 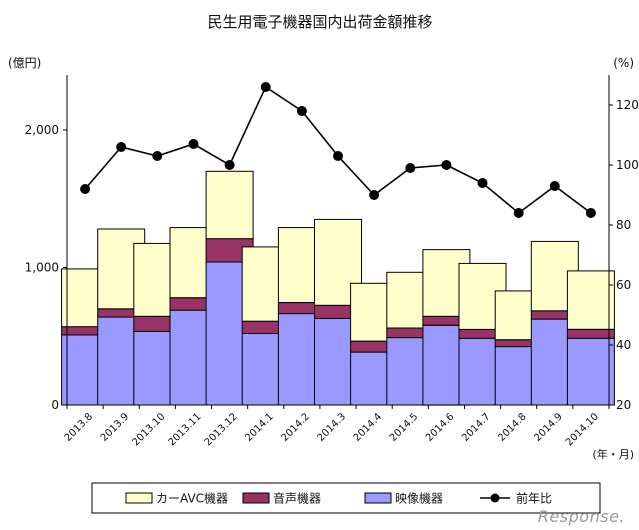 I want to click on left-tick-label-1: 1,000, so click(x=42, y=268).